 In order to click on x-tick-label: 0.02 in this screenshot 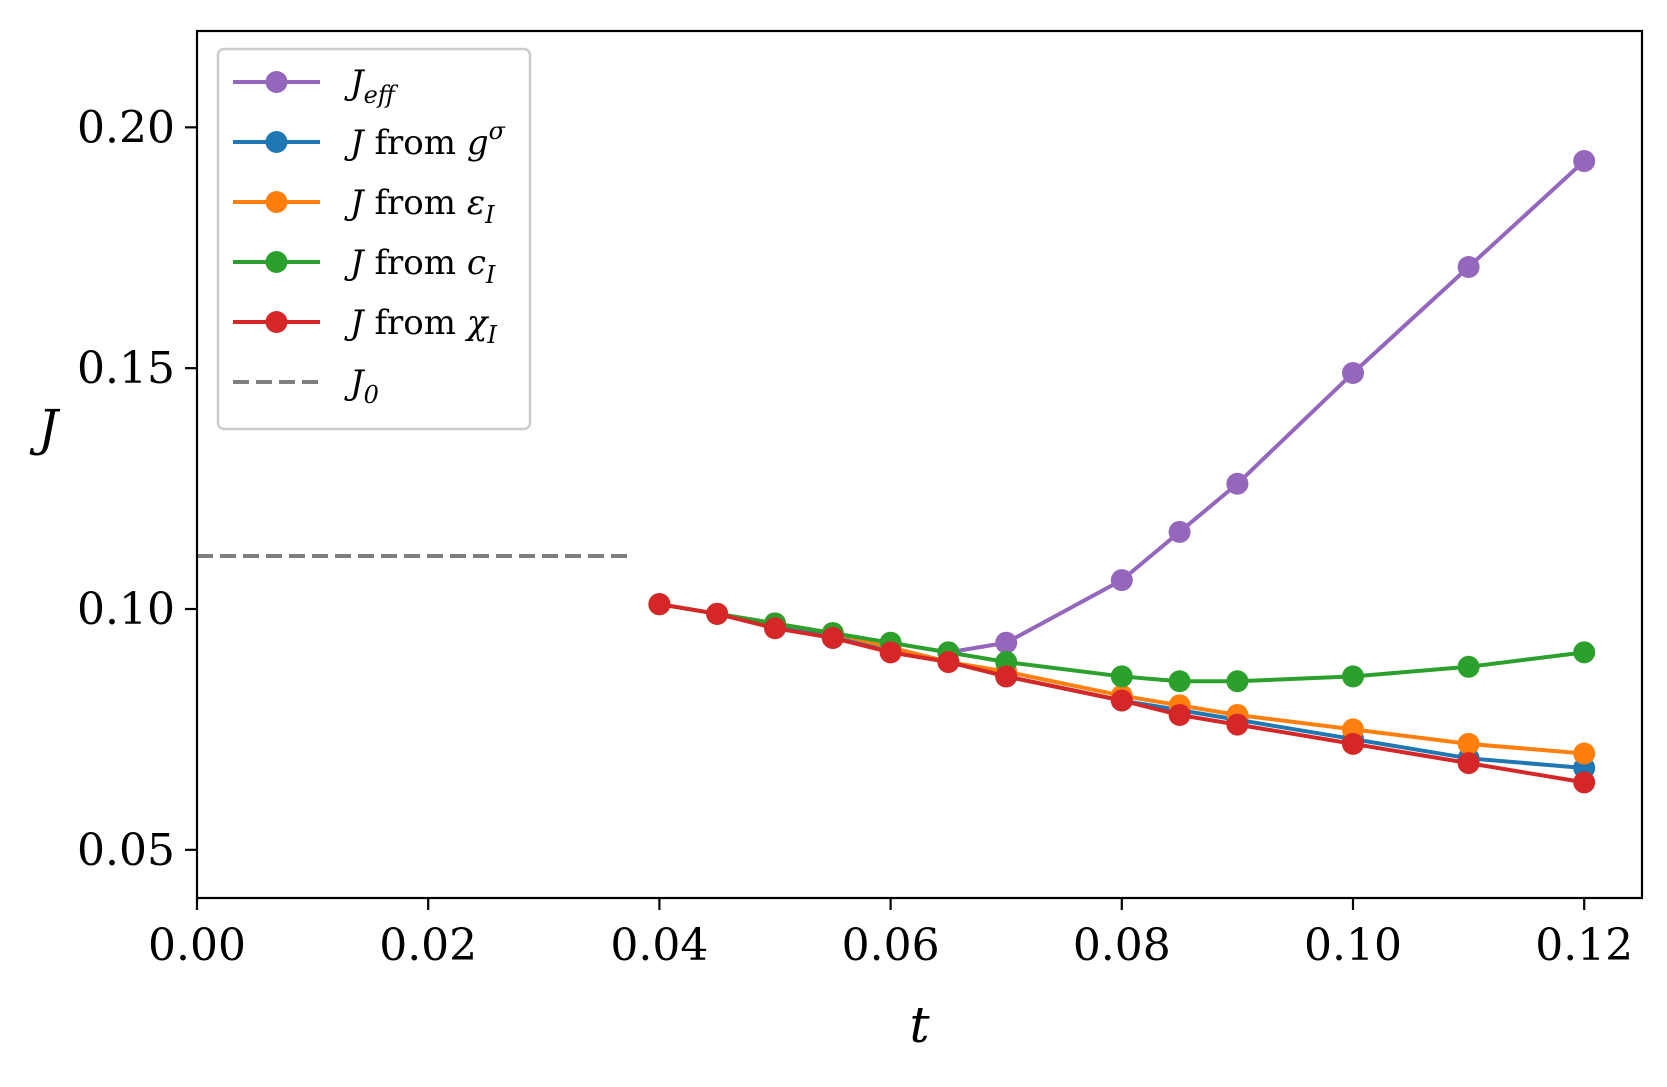, I will do `click(428, 945)`.